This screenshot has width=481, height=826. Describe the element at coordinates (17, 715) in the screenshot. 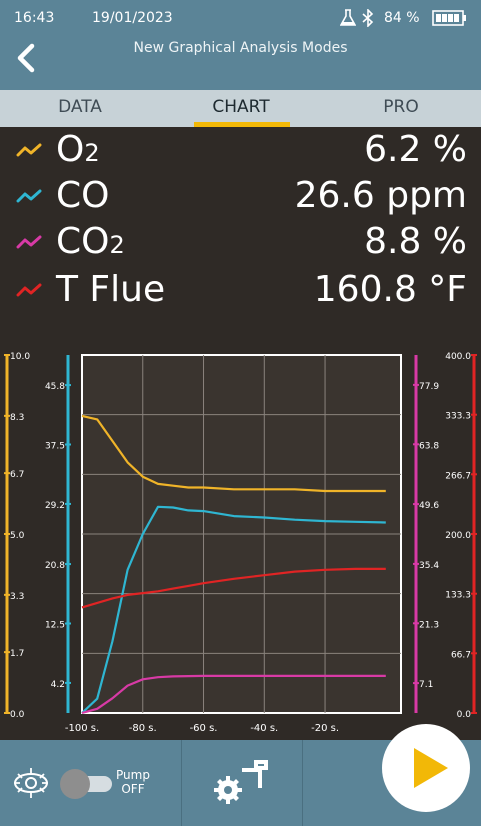

I see `axis-tick-label-o2: 0.0` at that location.